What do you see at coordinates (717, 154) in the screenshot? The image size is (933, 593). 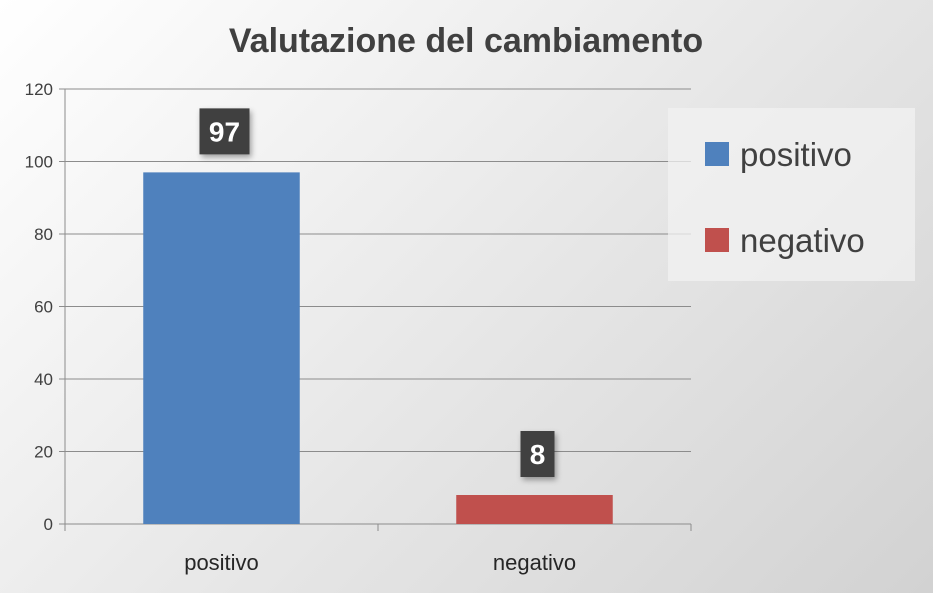 I see `legend-swatch-positivo` at bounding box center [717, 154].